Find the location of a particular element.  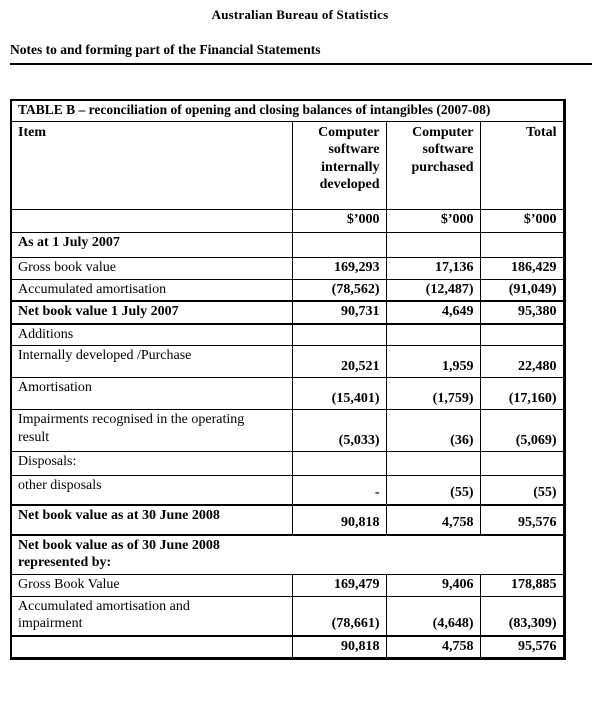

units-col2: $’000 is located at coordinates (433, 221).